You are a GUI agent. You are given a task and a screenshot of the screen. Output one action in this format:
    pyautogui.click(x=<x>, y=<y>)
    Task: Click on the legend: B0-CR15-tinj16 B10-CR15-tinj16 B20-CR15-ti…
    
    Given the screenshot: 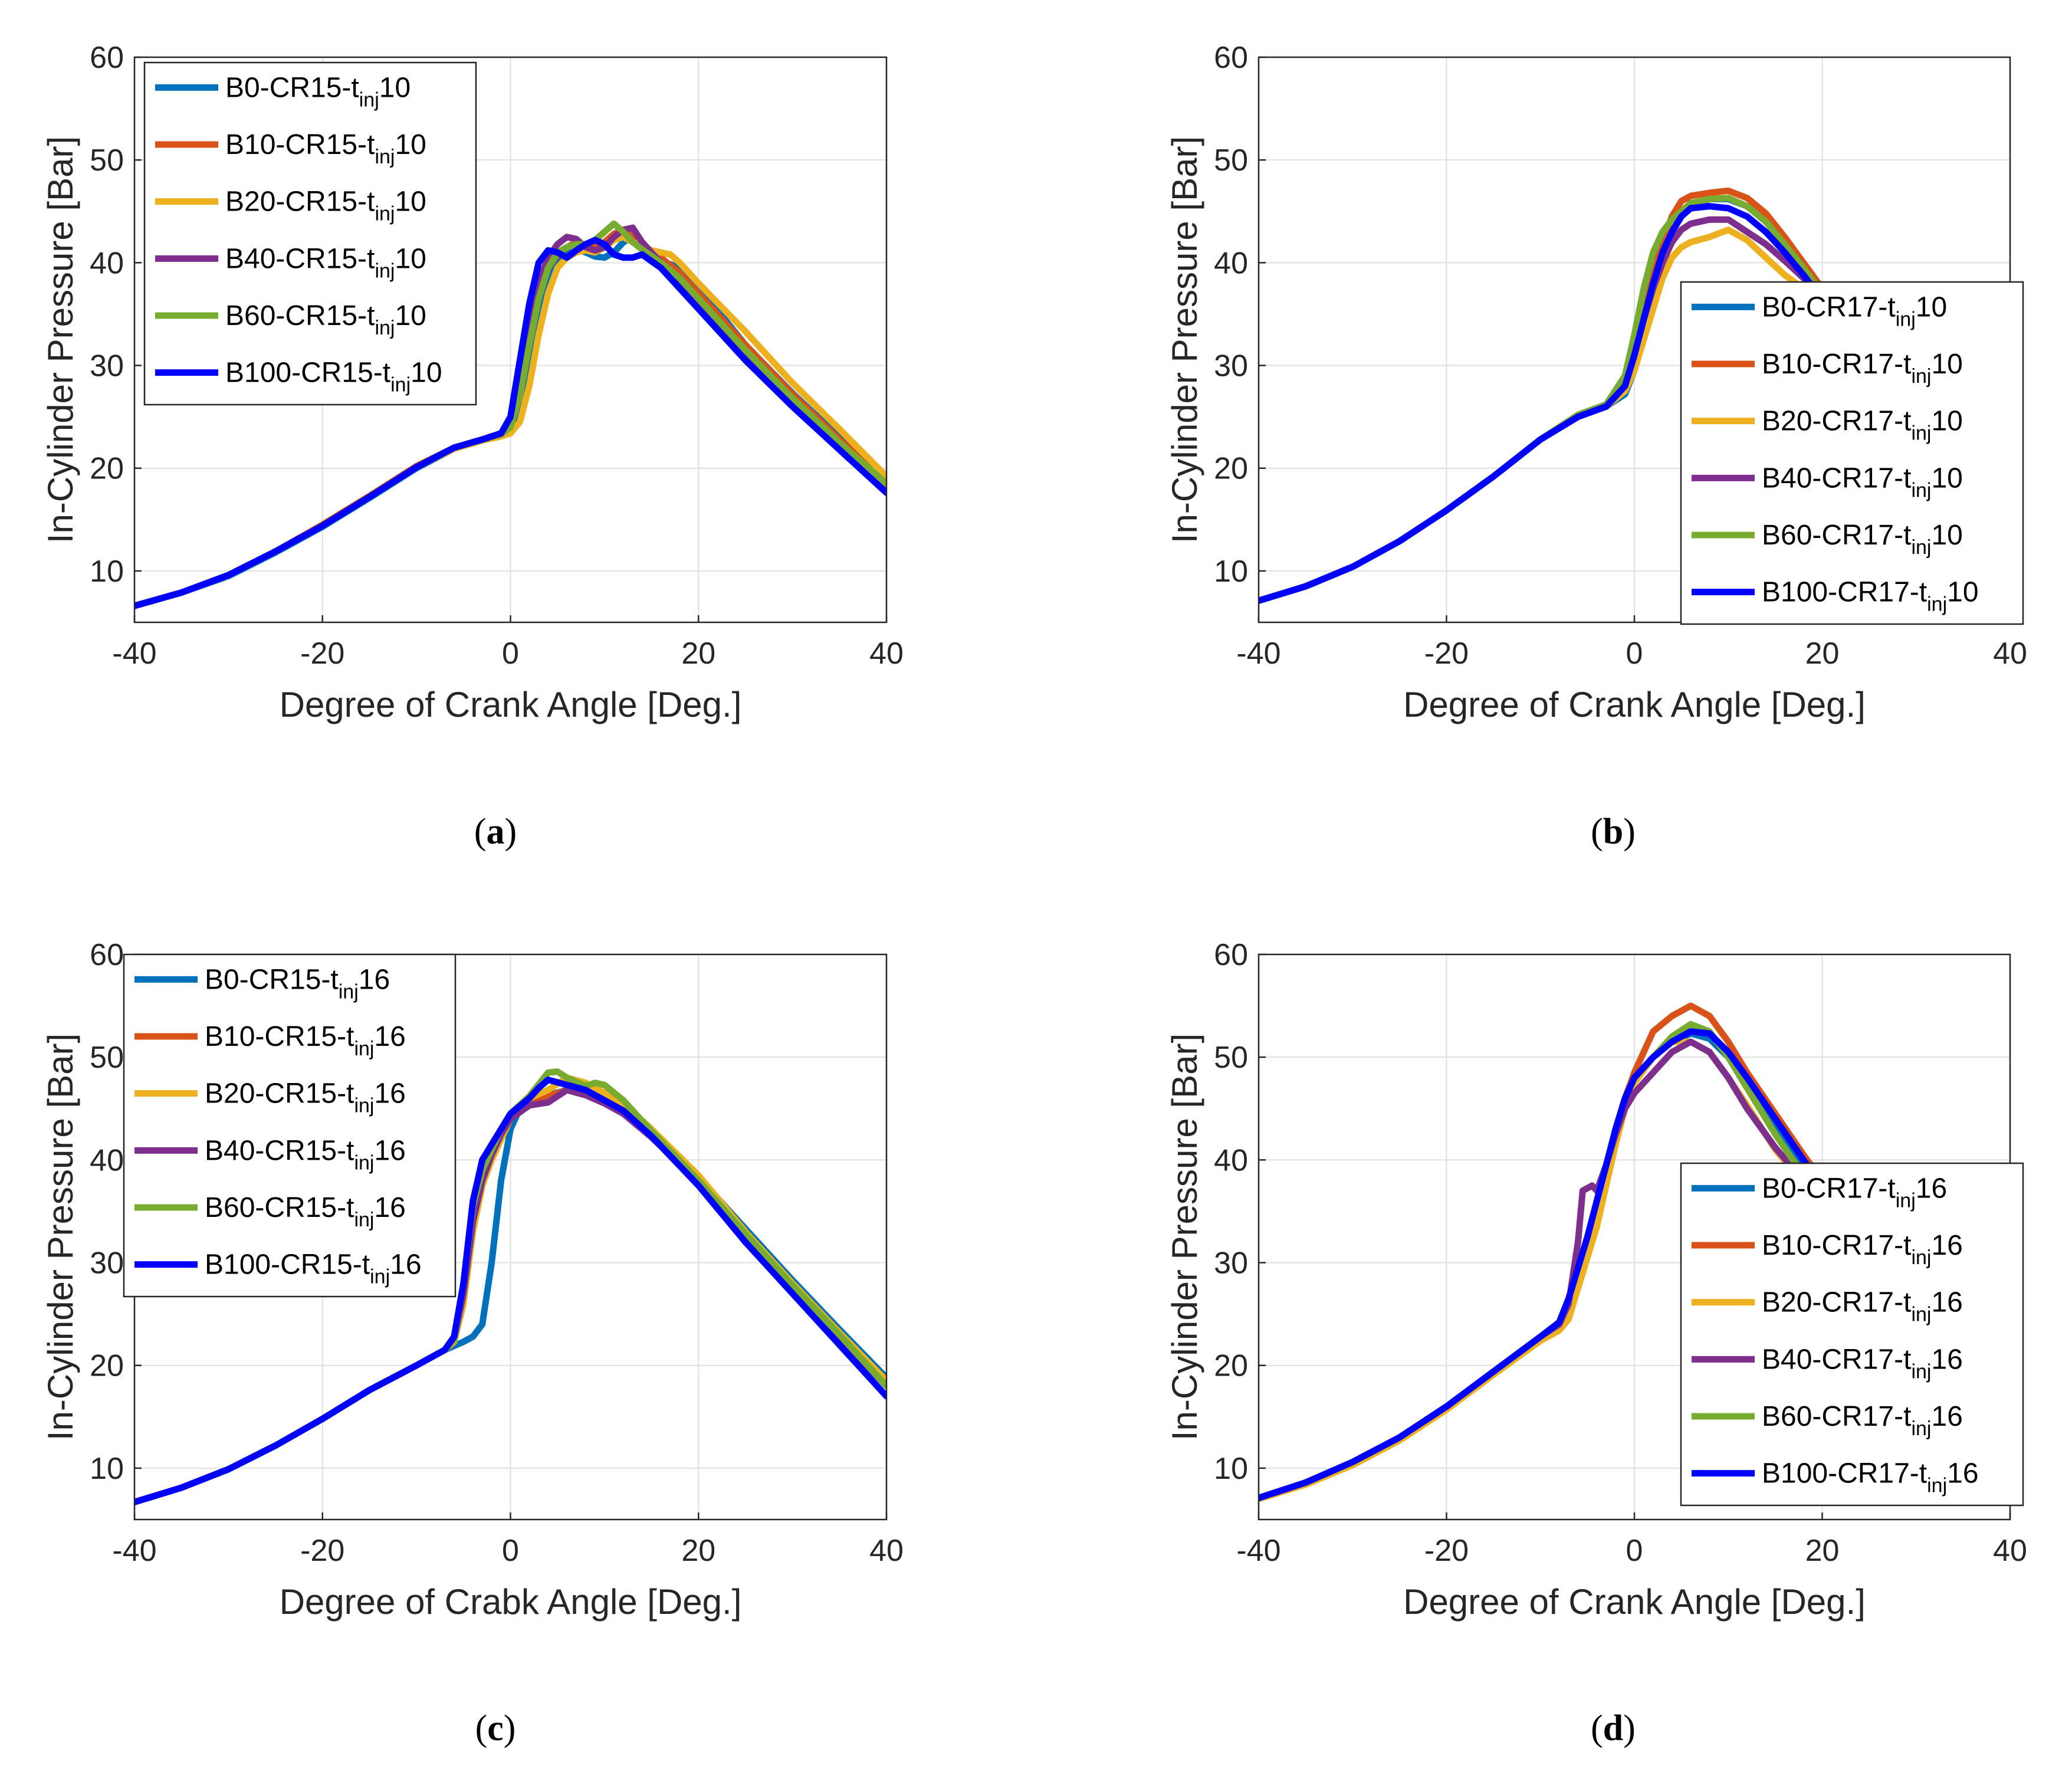 What is the action you would take?
    pyautogui.click(x=290, y=1125)
    